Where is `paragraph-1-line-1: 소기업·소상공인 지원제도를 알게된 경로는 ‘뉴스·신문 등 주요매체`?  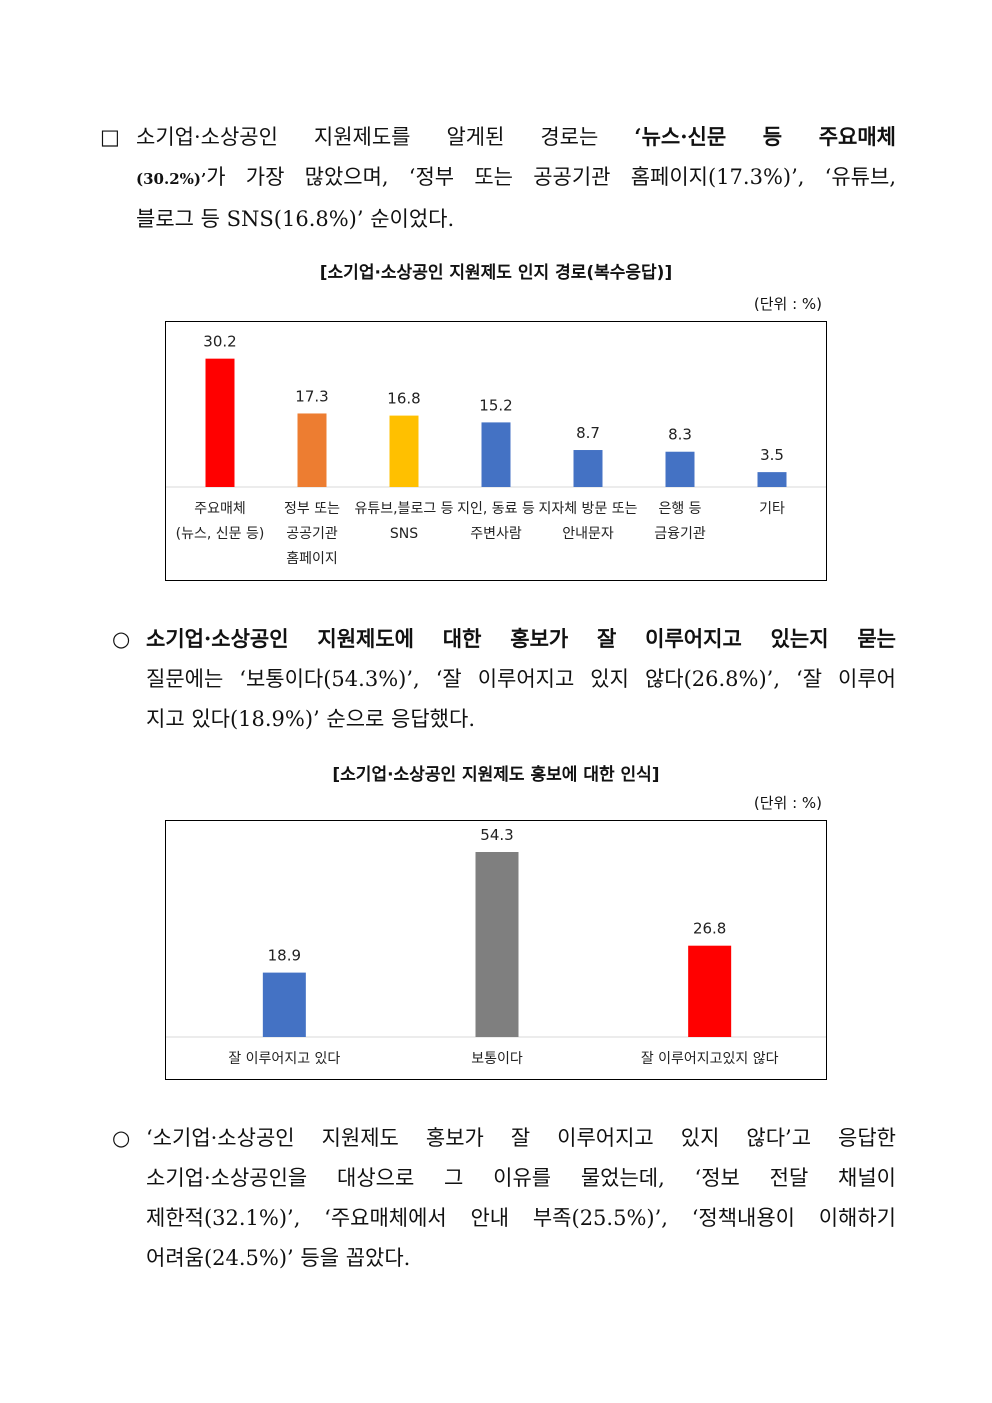
paragraph-1-line-1: 소기업·소상공인 지원제도를 알게된 경로는 ‘뉴스·신문 등 주요매체 is located at coordinates (516, 136).